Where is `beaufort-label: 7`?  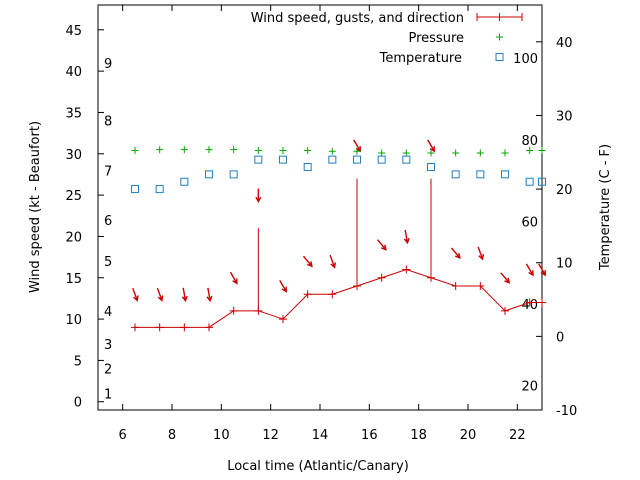 beaufort-label: 7 is located at coordinates (108, 171).